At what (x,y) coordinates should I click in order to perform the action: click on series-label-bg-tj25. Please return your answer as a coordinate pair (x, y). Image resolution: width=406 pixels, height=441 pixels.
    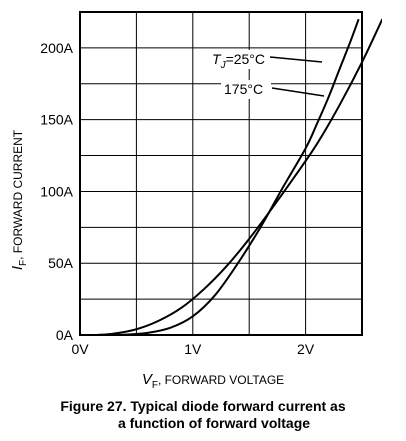
    Looking at the image, I should click on (239, 59).